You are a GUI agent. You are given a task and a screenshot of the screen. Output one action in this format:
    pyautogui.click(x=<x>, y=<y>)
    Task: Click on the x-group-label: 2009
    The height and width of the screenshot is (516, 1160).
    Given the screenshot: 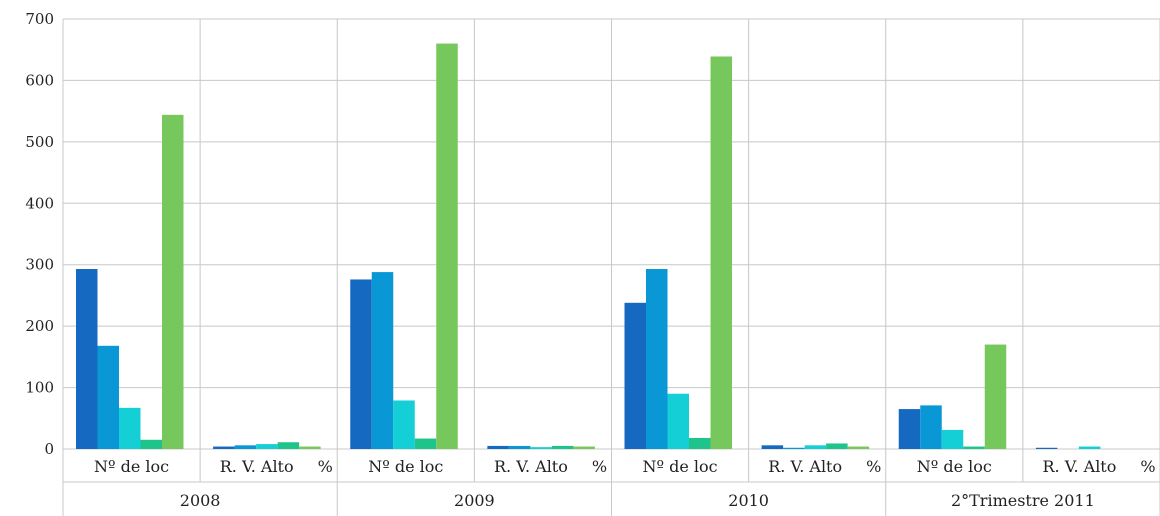 What is the action you would take?
    pyautogui.click(x=474, y=500)
    